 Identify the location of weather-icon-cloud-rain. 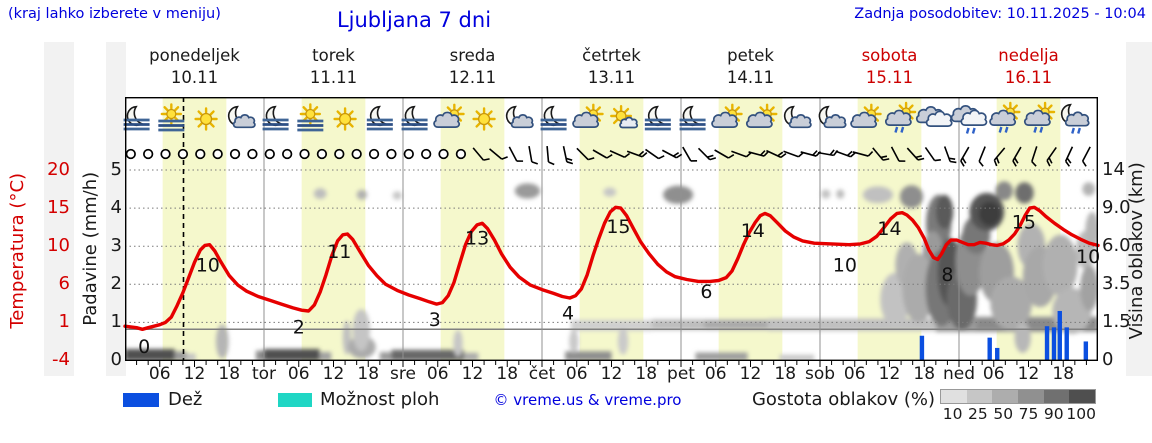
(969, 119).